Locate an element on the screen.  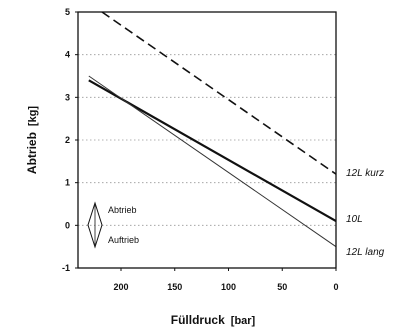
y-tick-label: 2 is located at coordinates (67, 140).